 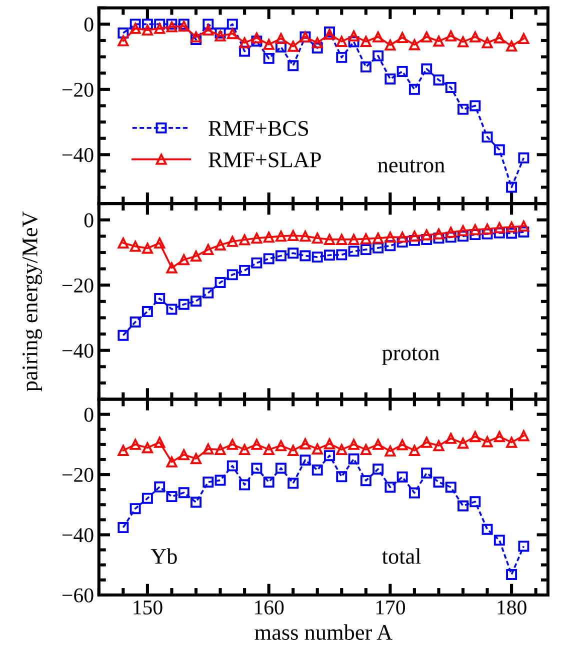 I want to click on y-tick-label: −60, so click(x=78, y=595).